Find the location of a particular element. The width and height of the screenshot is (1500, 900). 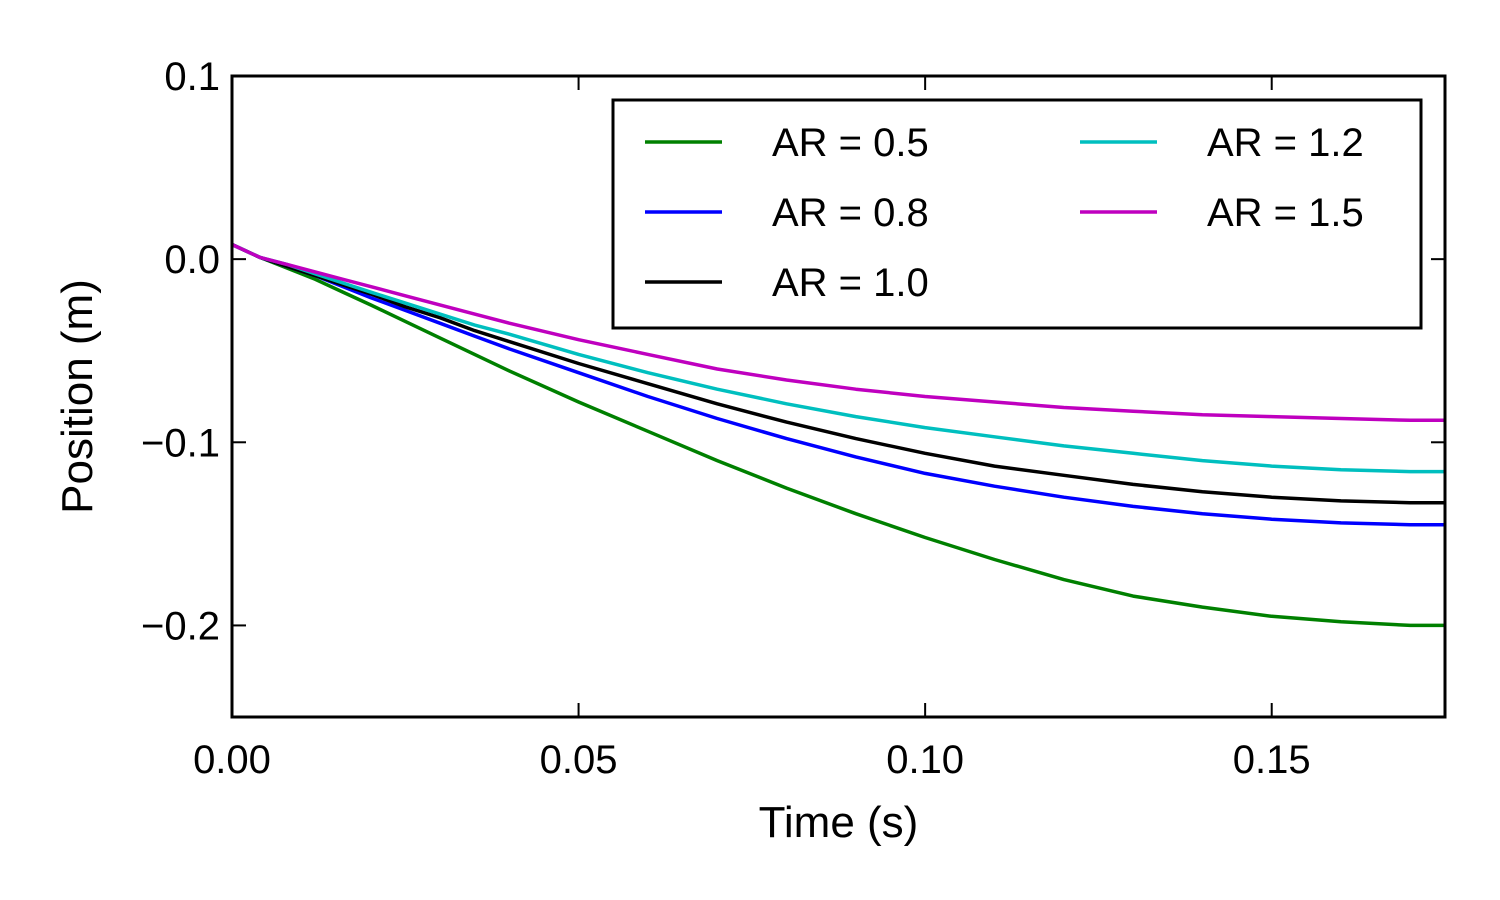

y-tick-label: 0.1 is located at coordinates (192, 77).